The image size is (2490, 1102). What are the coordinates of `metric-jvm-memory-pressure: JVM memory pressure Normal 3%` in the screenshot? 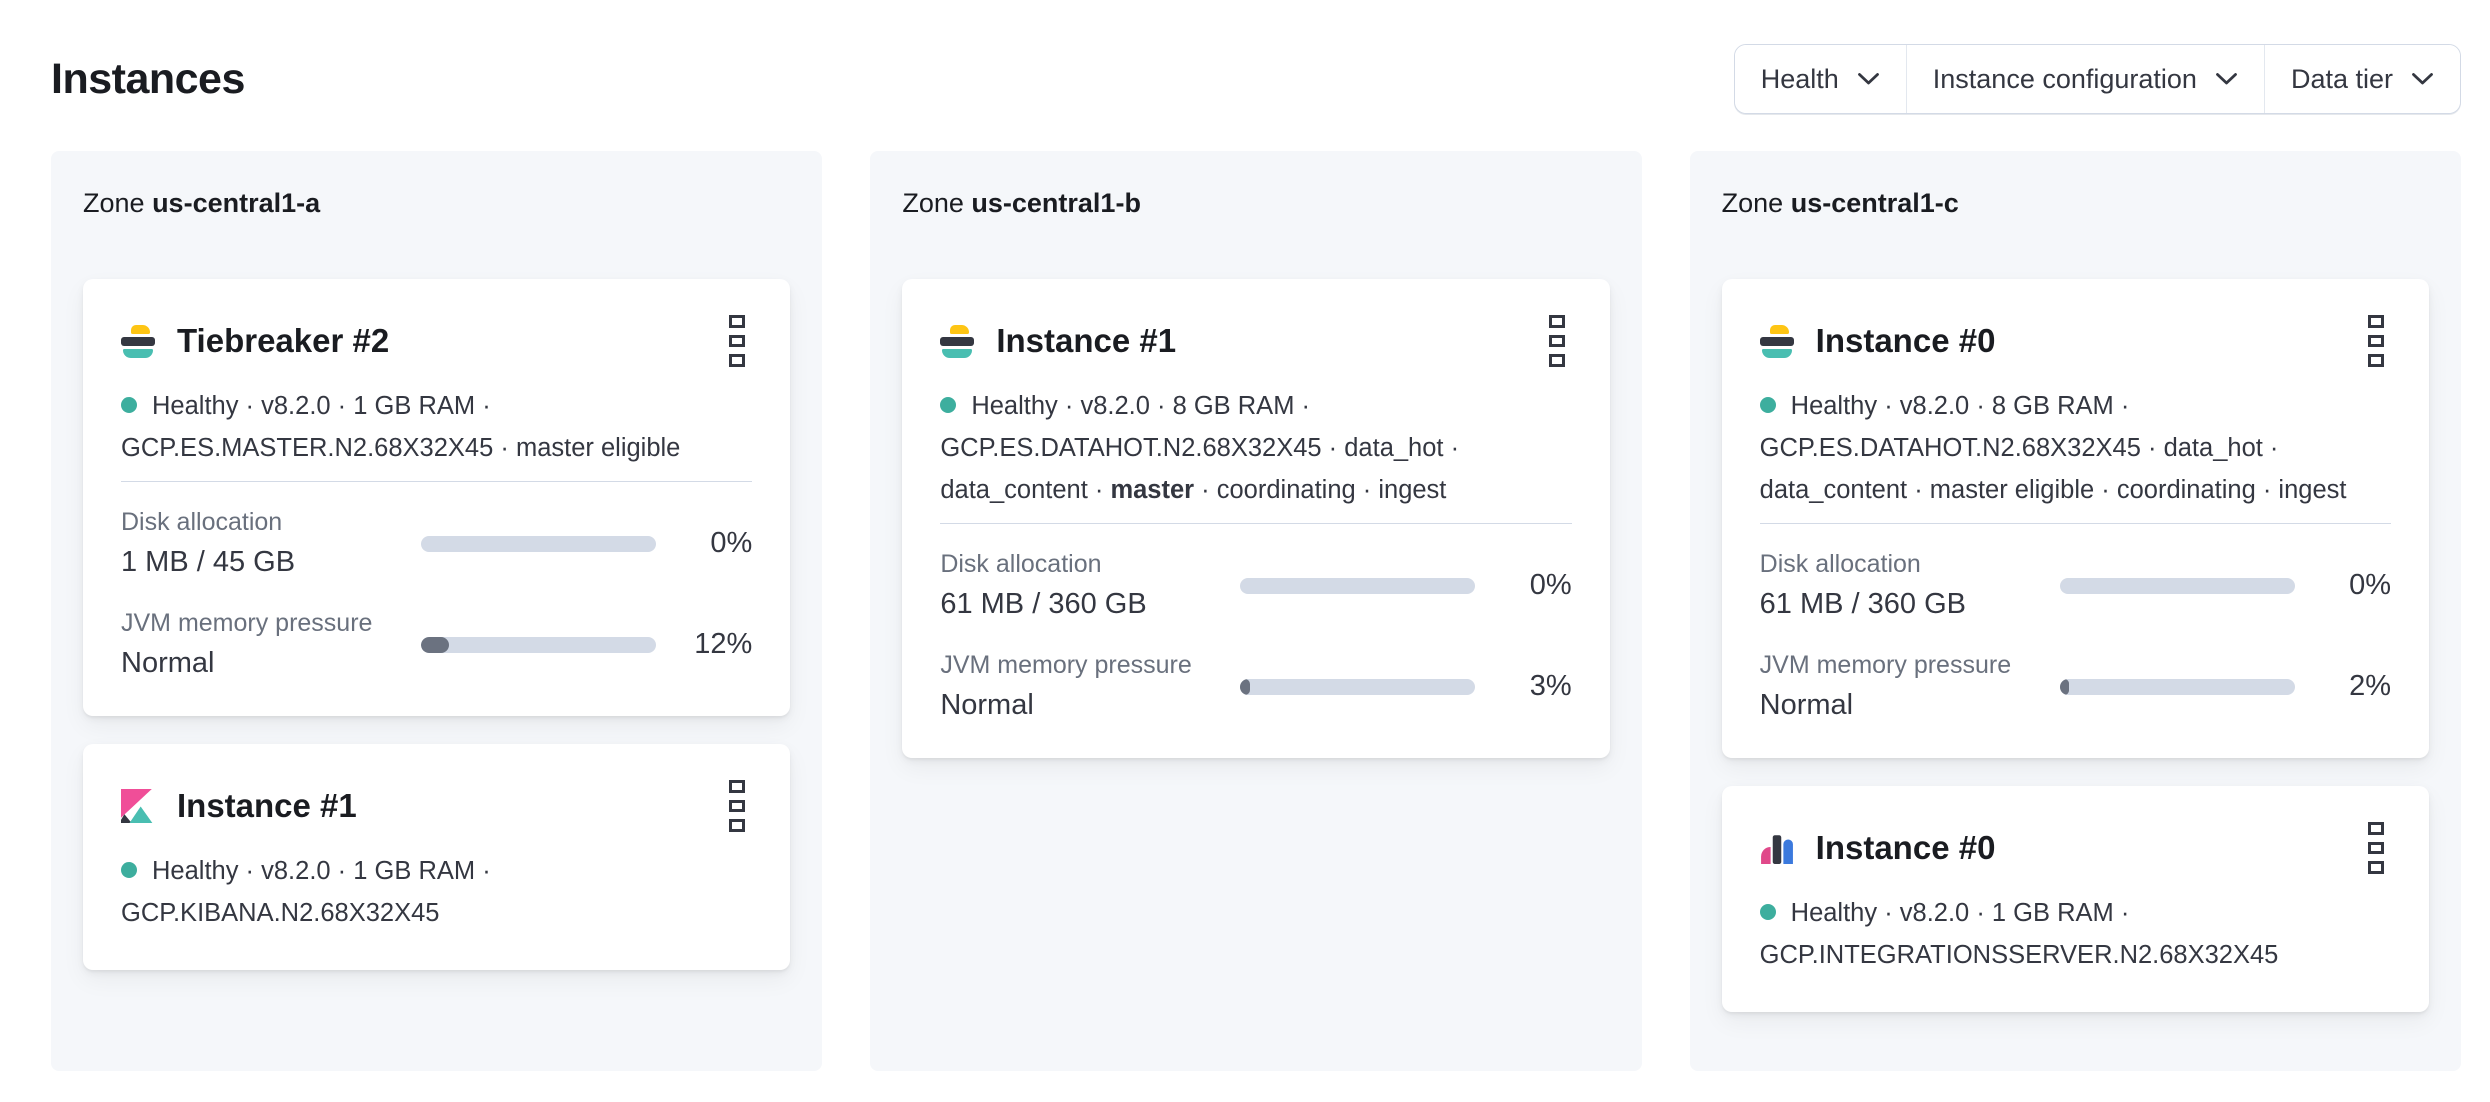 It's located at (1255, 686).